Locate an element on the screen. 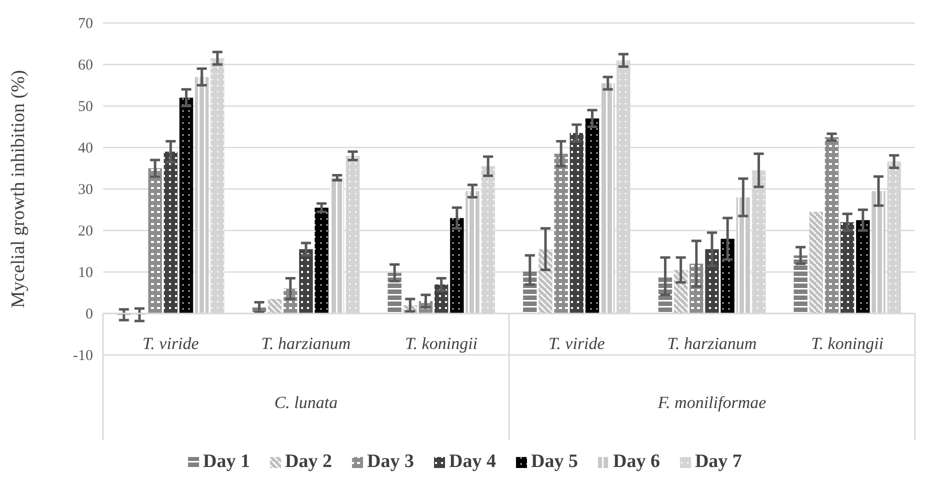 Image resolution: width=930 pixels, height=485 pixels. y-tick-label: 60 is located at coordinates (85, 65).